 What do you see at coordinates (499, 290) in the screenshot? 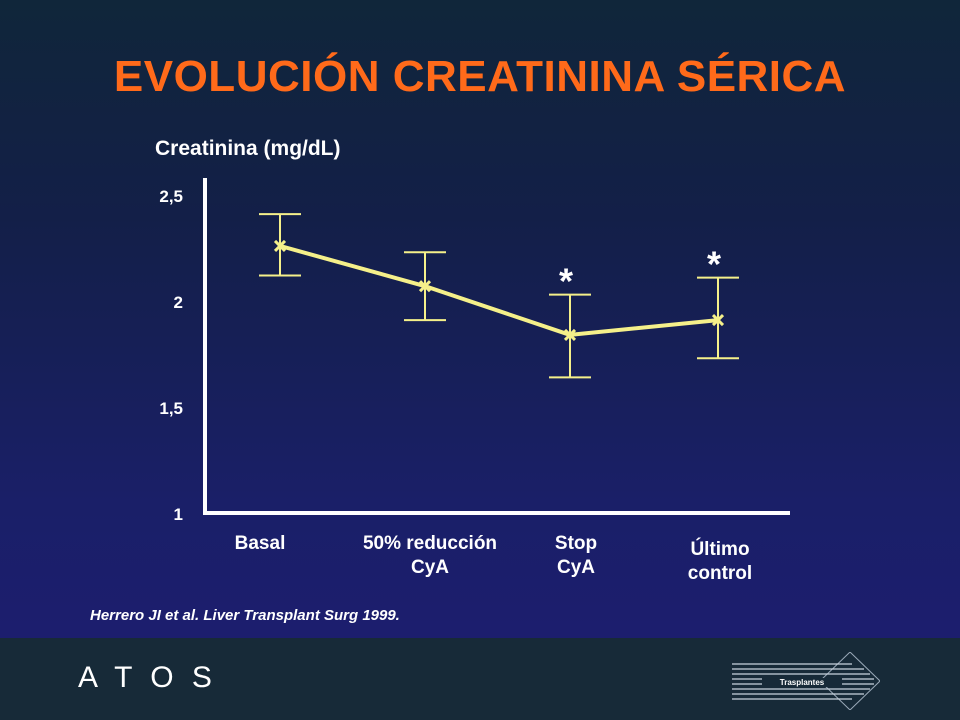
I see `series-line` at bounding box center [499, 290].